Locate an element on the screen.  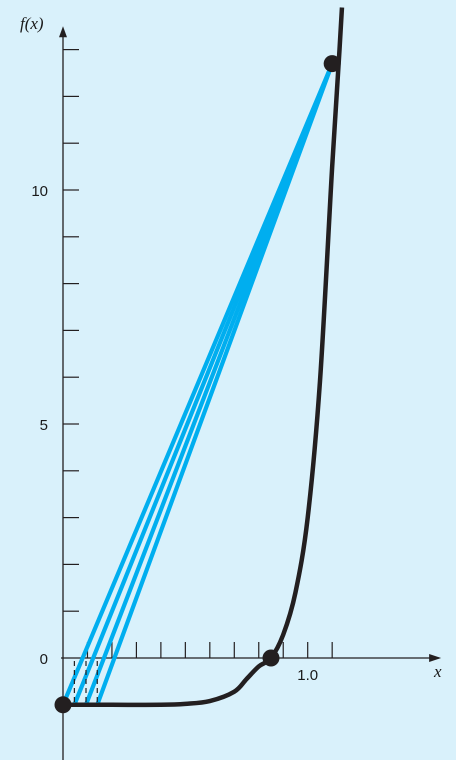
y-axis-arrow is located at coordinates (63, 32).